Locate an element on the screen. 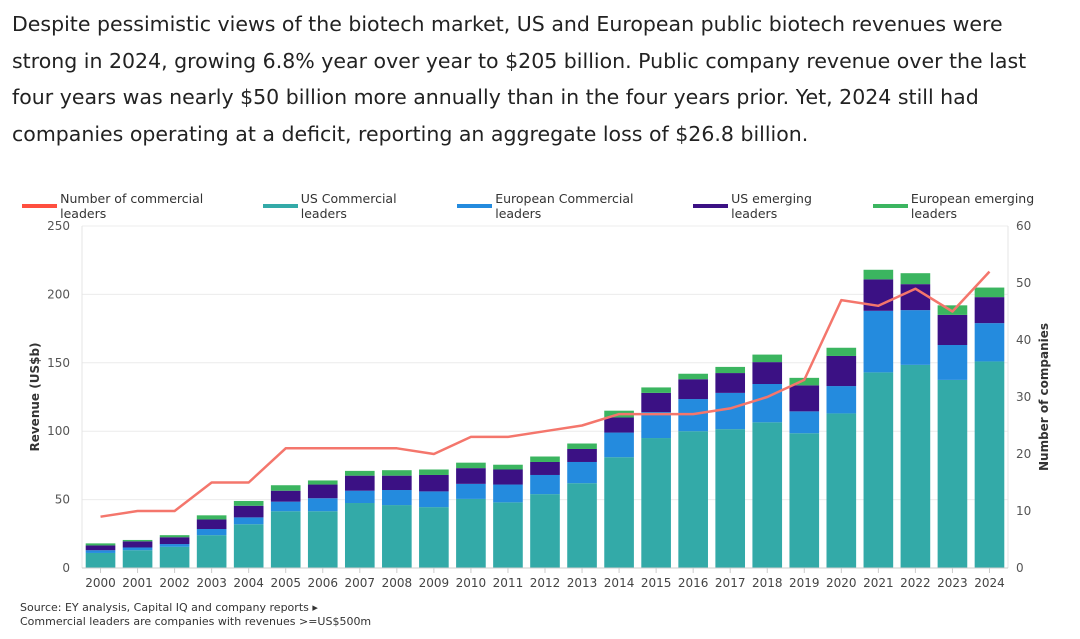 This screenshot has height=639, width=1080. legend-item-eu-emerging: European emerging leaders is located at coordinates (976, 206).